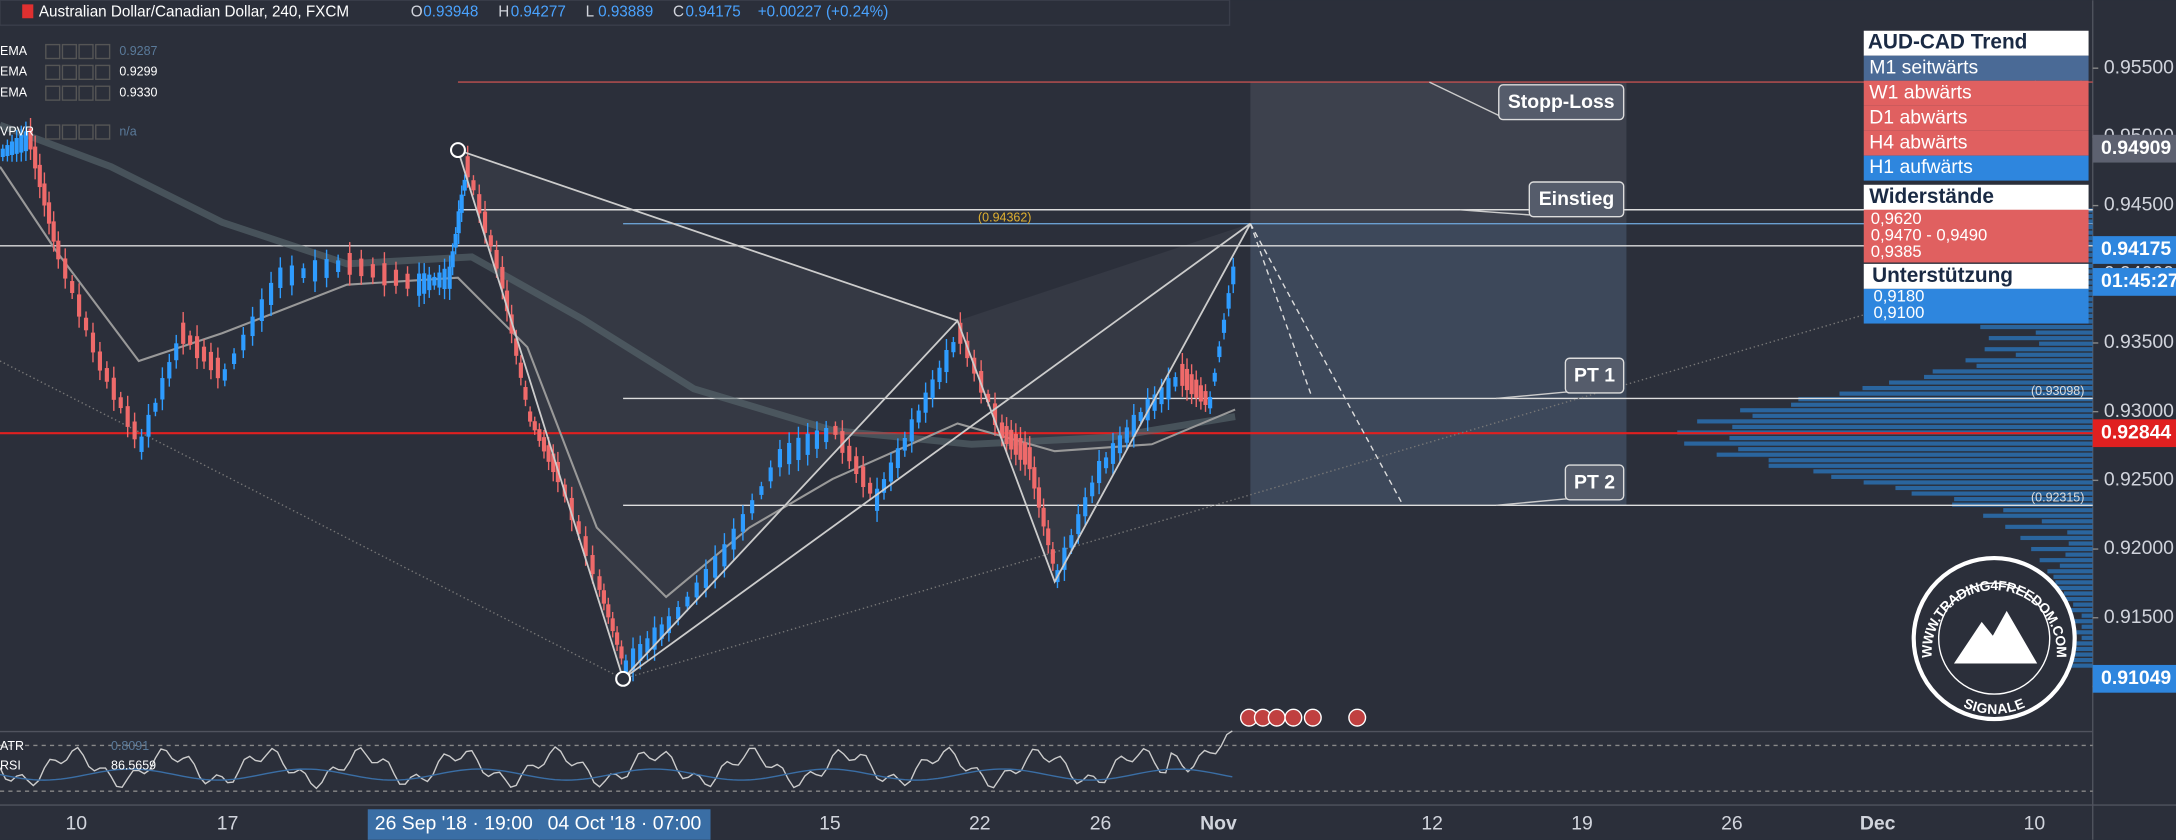 Image resolution: width=2176 pixels, height=840 pixels. I want to click on price-tick-label: 0.91500, so click(2139, 617).